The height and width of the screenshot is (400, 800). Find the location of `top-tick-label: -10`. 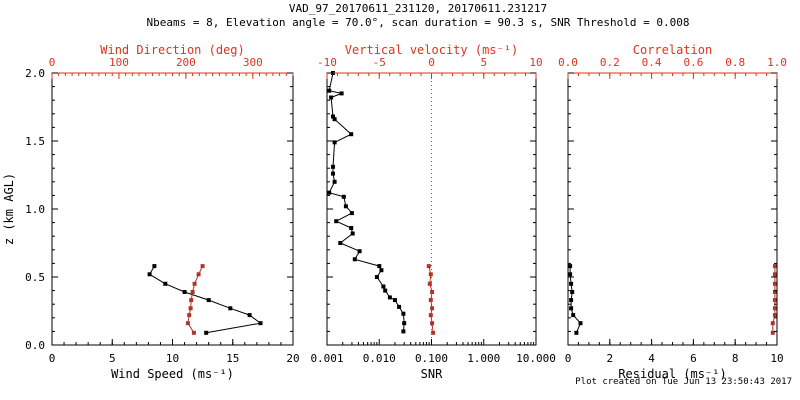

top-tick-label: -10 is located at coordinates (327, 62).